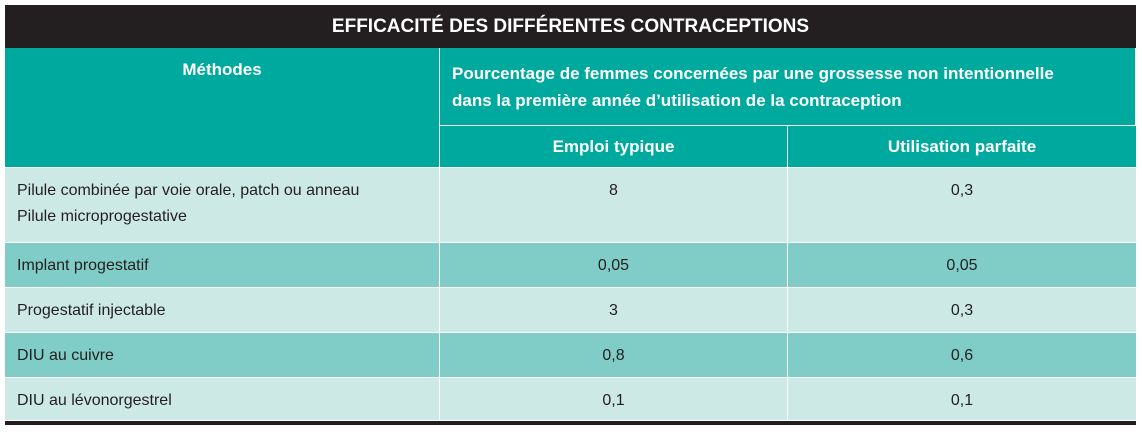 Image resolution: width=1142 pixels, height=432 pixels. What do you see at coordinates (222, 310) in the screenshot?
I see `method-cell: Progestatif injectable` at bounding box center [222, 310].